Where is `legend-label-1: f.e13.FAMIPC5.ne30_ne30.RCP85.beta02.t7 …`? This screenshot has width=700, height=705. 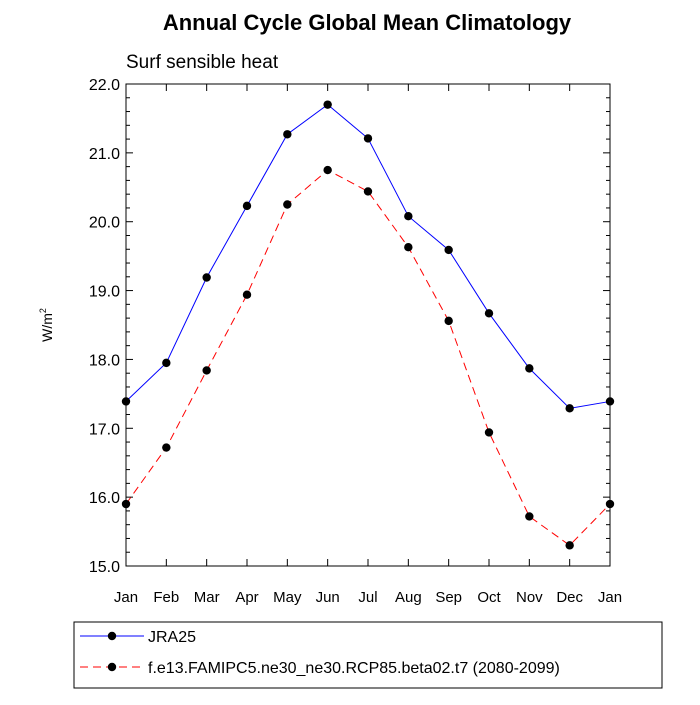
legend-label-1: f.e13.FAMIPC5.ne30_ne30.RCP85.beta02.t7 … is located at coordinates (354, 668).